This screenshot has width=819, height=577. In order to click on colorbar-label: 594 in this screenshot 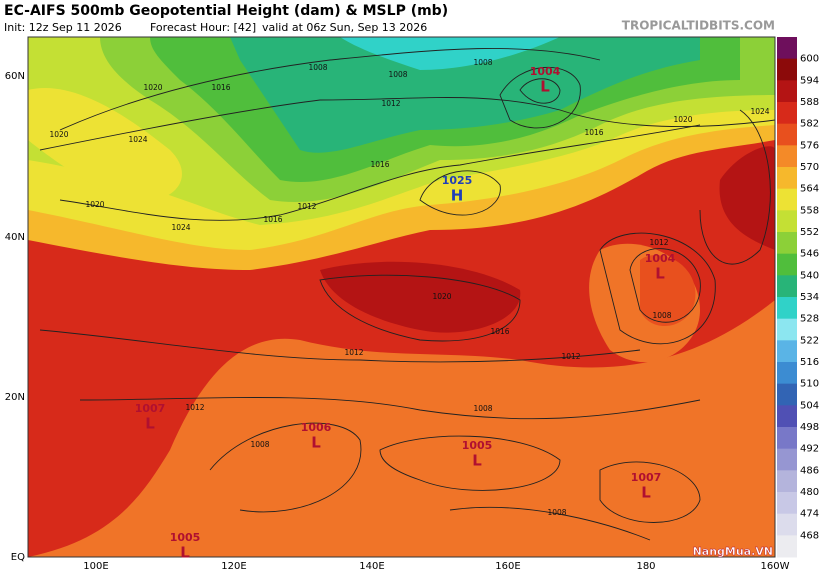, I will do `click(809, 80)`.